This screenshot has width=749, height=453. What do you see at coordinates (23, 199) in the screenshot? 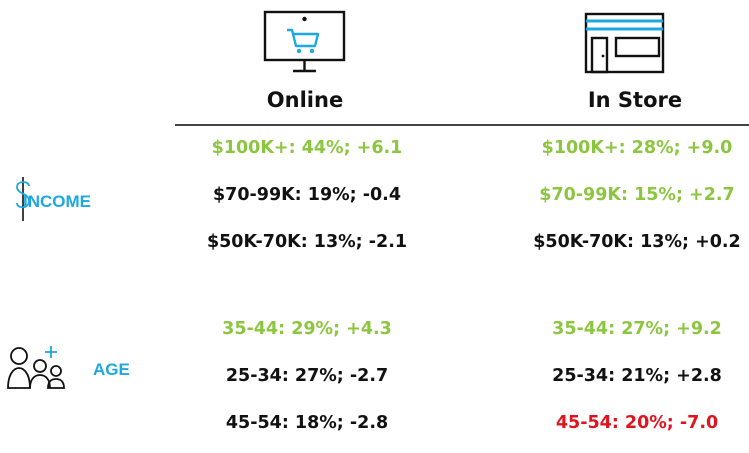
I see `dollar-icon` at bounding box center [23, 199].